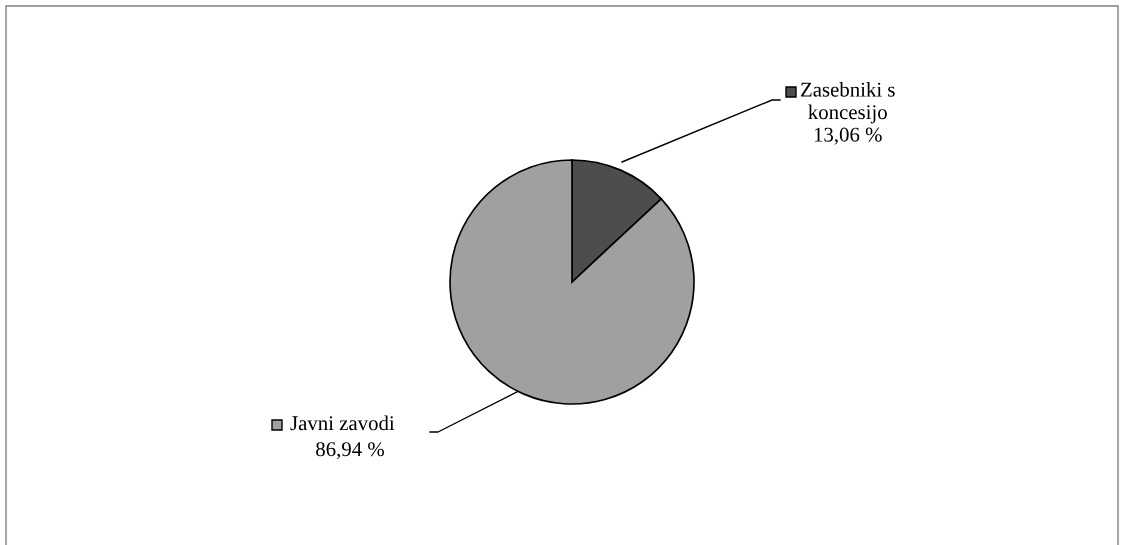  What do you see at coordinates (848, 103) in the screenshot?
I see `legend-label: Zasebniki s koncesijo` at bounding box center [848, 103].